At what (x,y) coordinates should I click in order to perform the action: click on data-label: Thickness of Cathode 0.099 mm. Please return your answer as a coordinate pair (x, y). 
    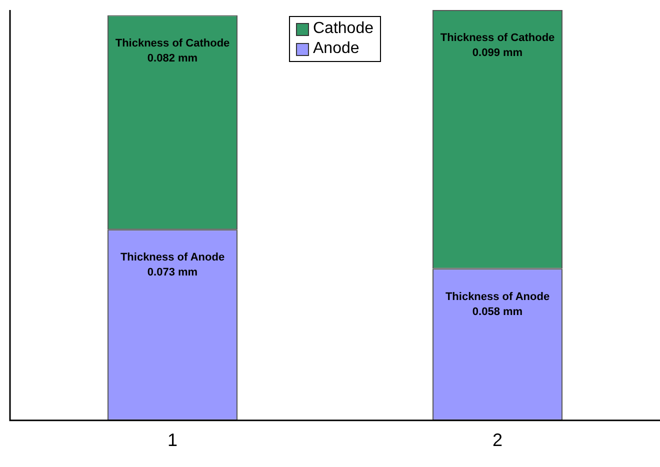
    Looking at the image, I should click on (497, 46).